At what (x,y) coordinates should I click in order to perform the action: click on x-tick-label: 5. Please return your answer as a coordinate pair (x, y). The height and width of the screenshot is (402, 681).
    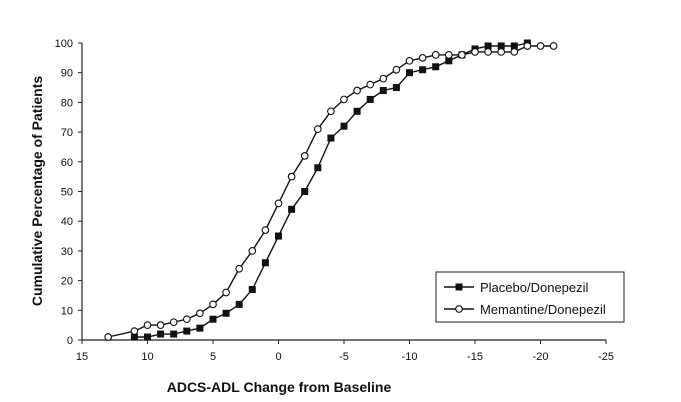
    Looking at the image, I should click on (213, 357).